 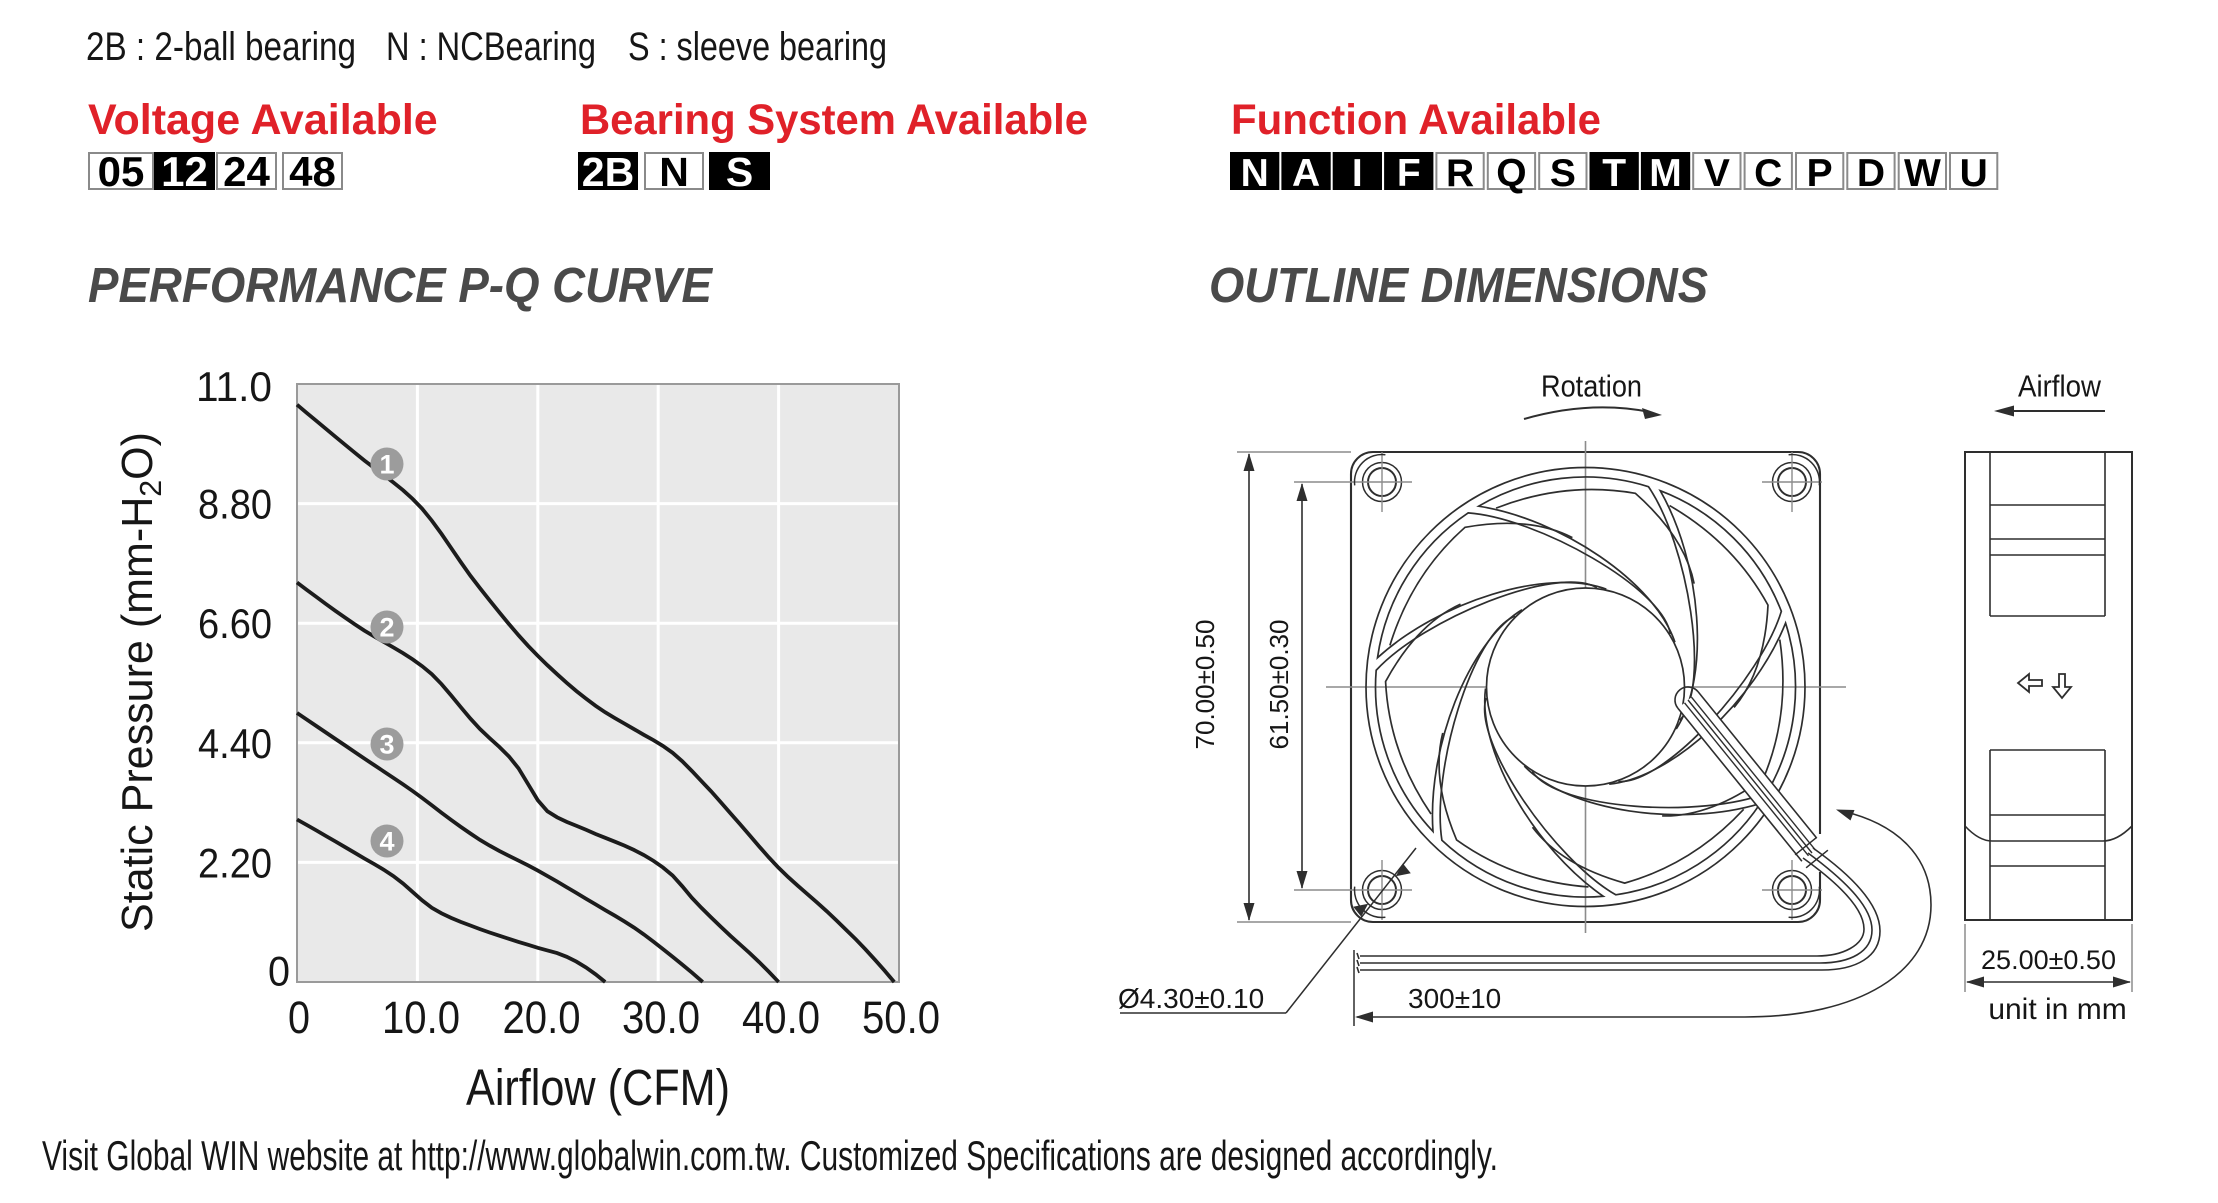 What do you see at coordinates (1614, 173) in the screenshot?
I see `svg-text: T` at bounding box center [1614, 173].